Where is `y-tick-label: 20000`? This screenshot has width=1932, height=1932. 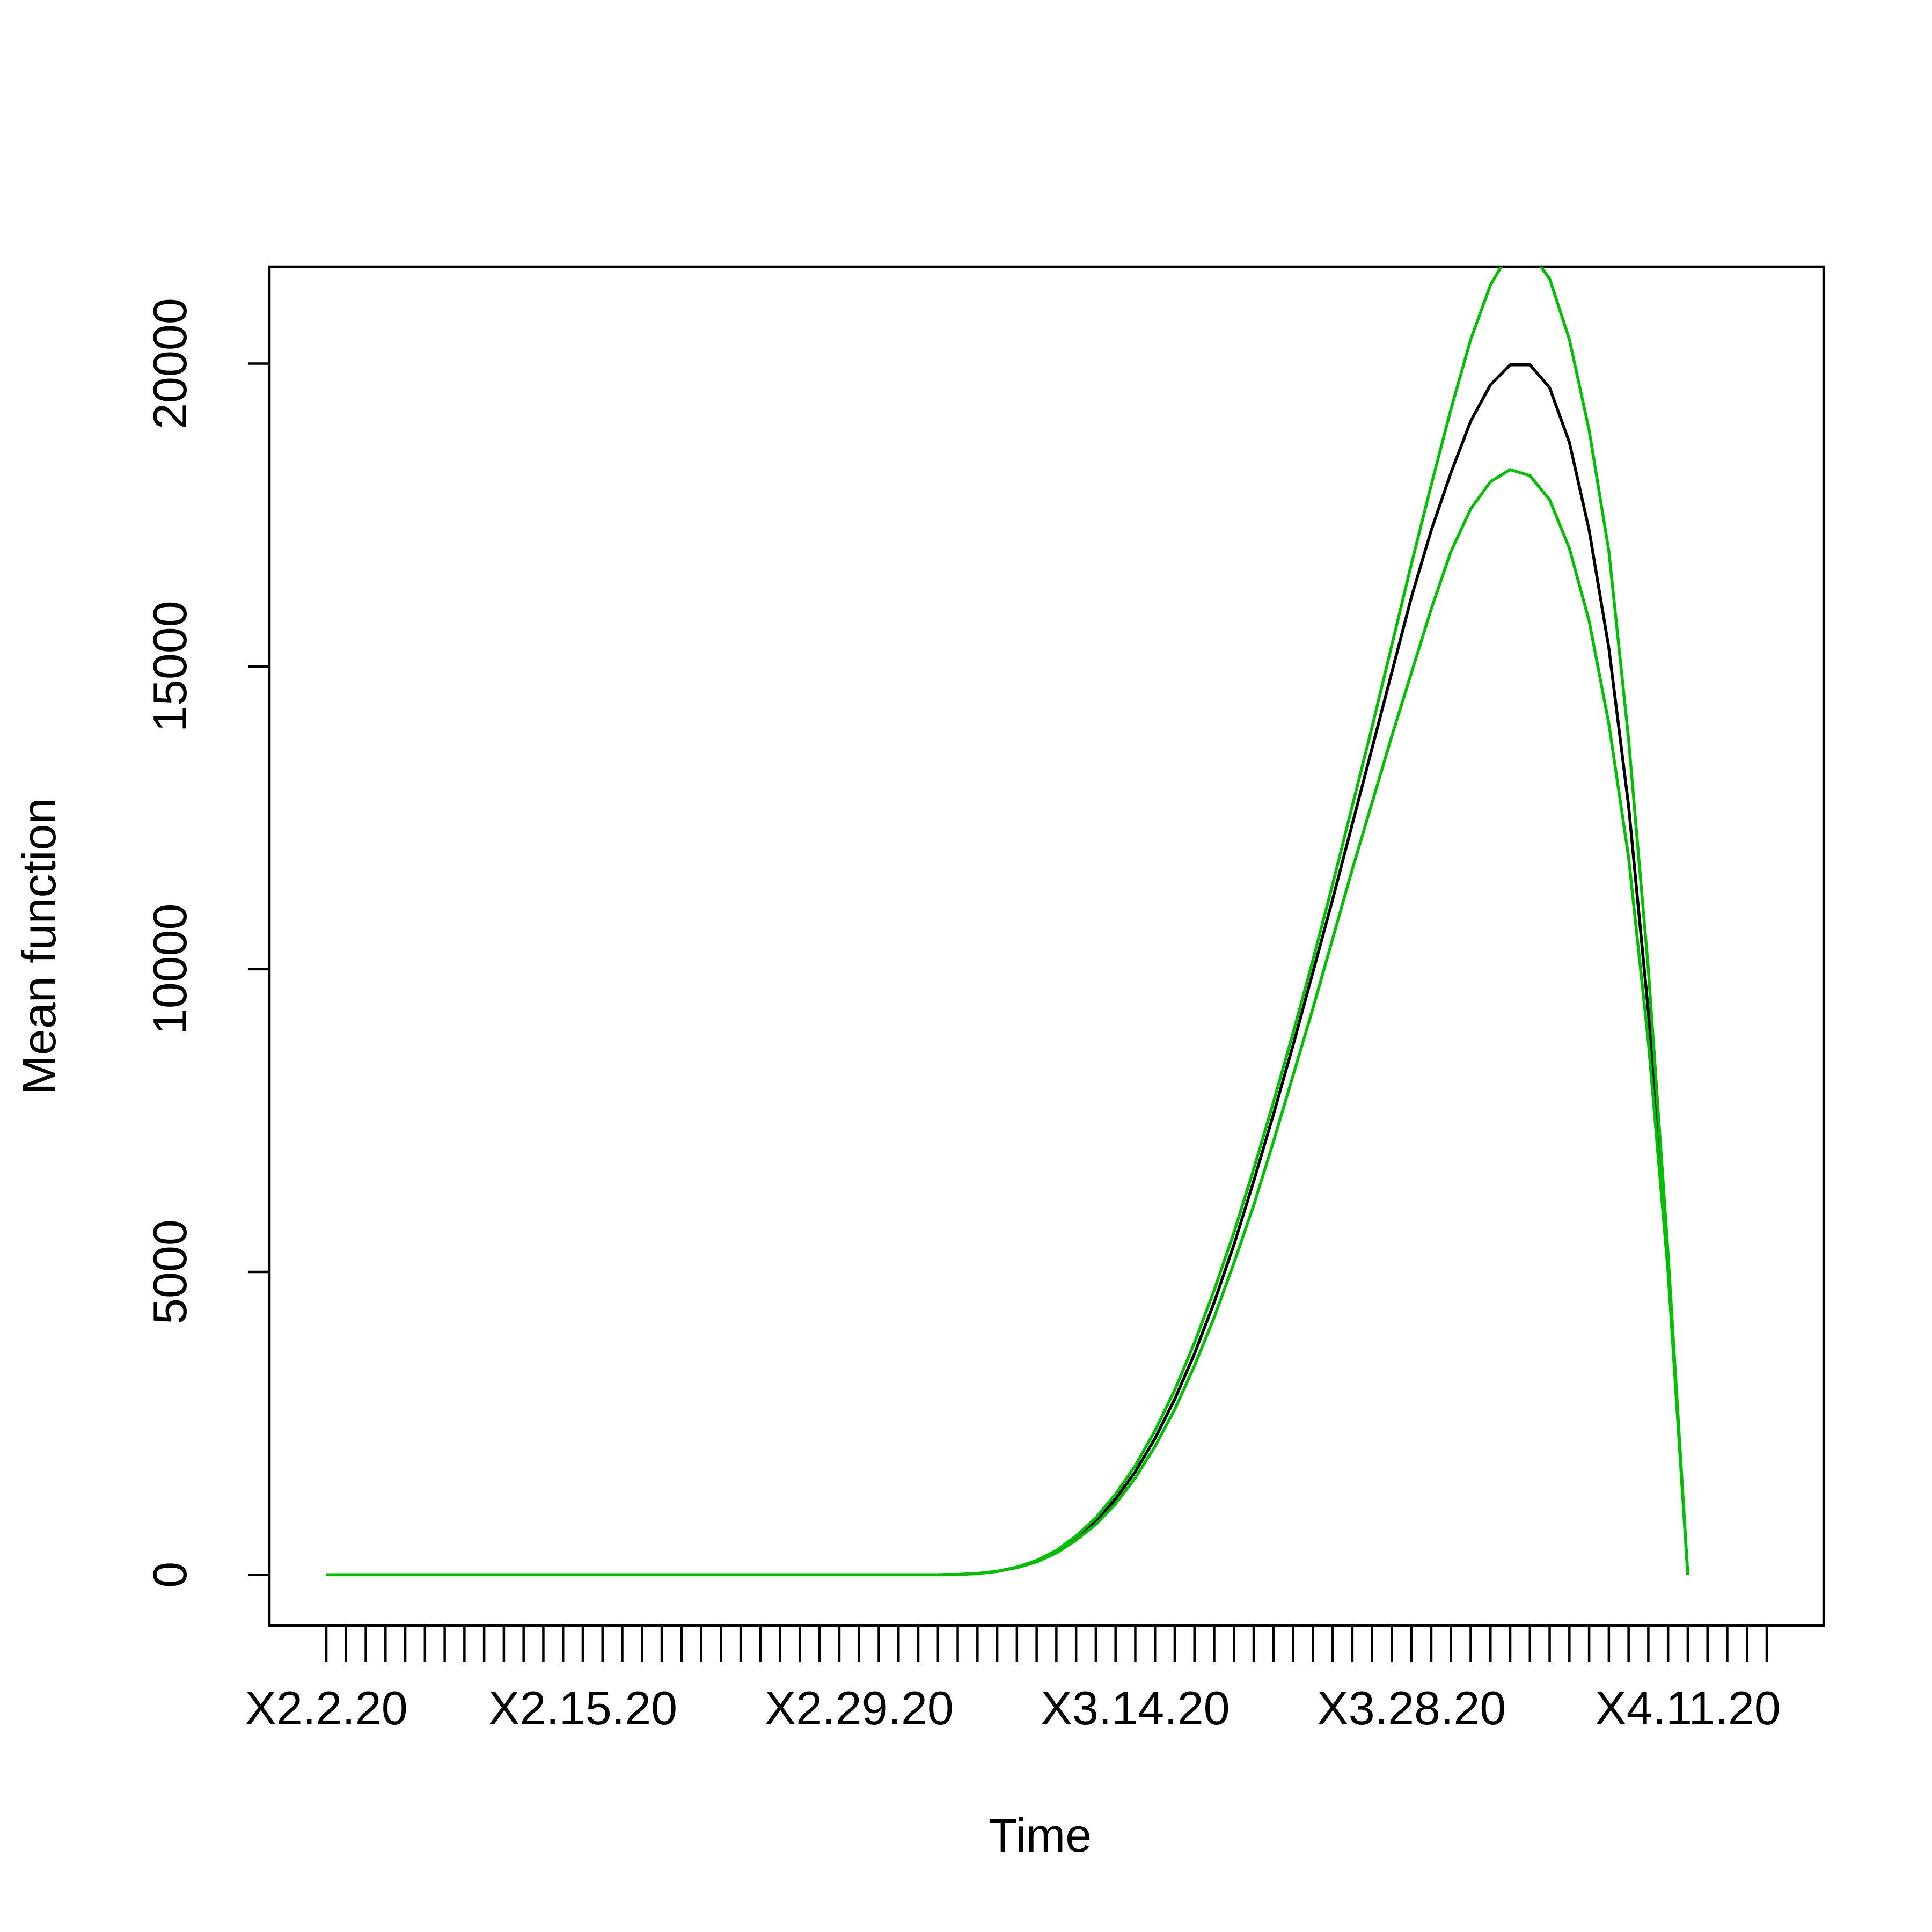
y-tick-label: 20000 is located at coordinates (169, 363).